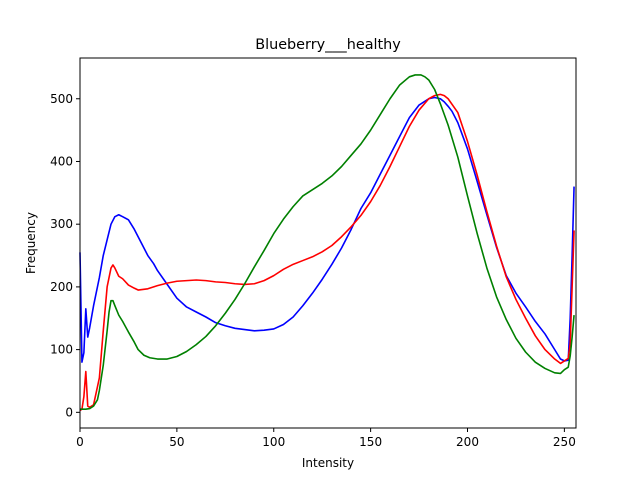 This screenshot has width=640, height=480. What do you see at coordinates (61, 287) in the screenshot?
I see `y-tick-label: 200` at bounding box center [61, 287].